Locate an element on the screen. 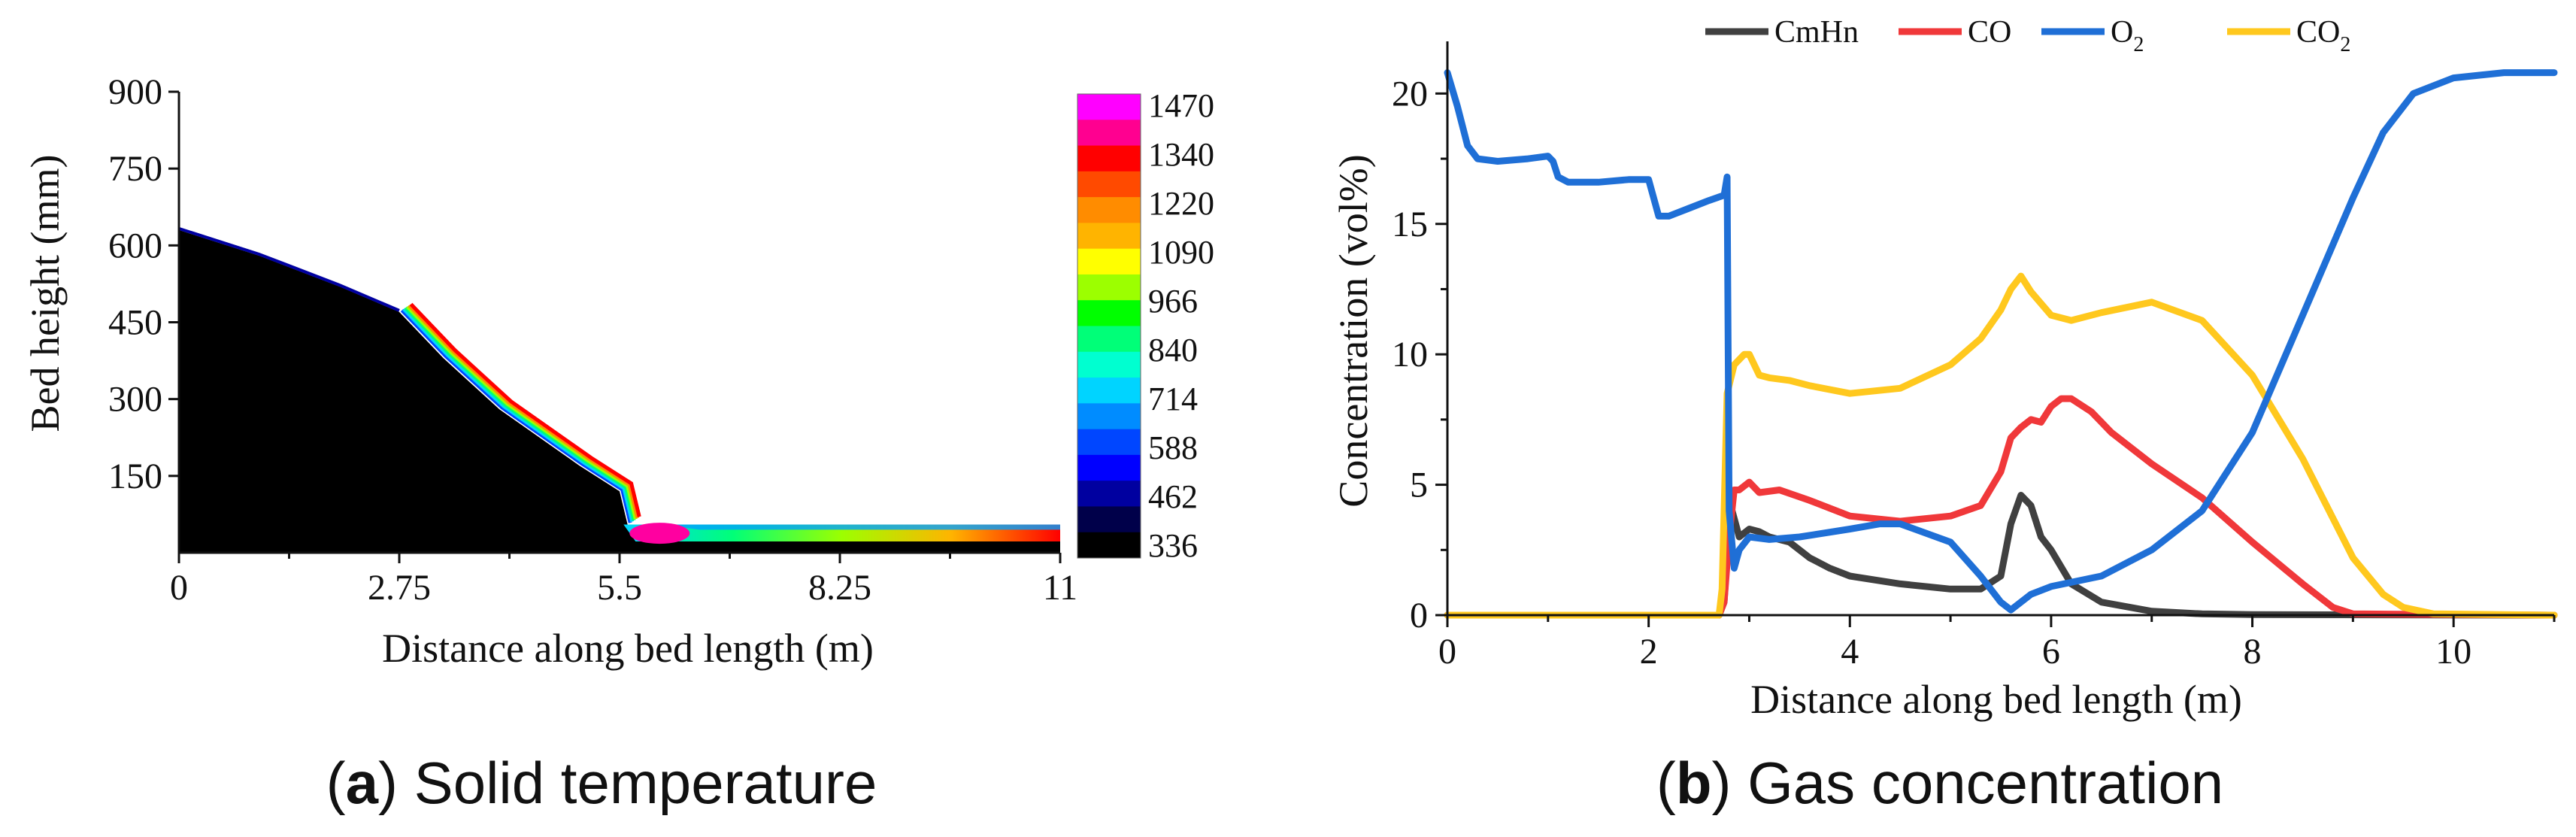 Image resolution: width=2576 pixels, height=837 pixels. panel-b-caption-text: Gas concentration is located at coordinates (1985, 783).